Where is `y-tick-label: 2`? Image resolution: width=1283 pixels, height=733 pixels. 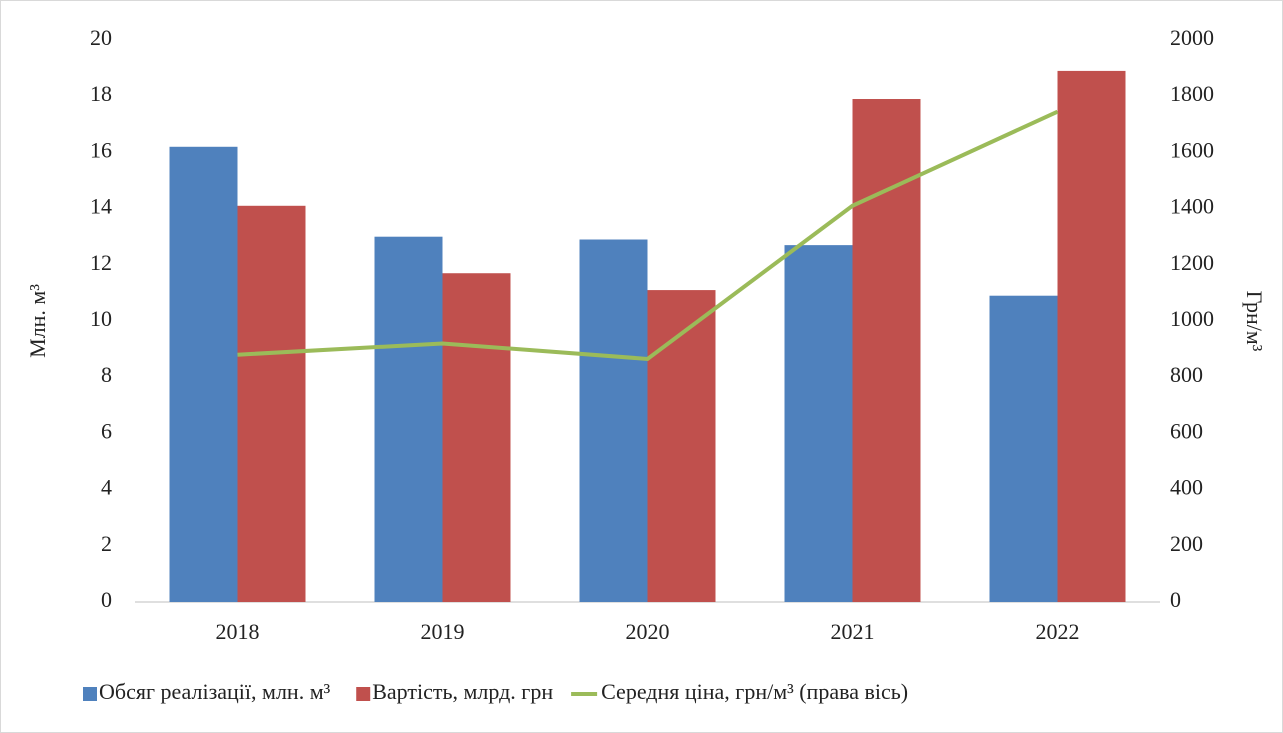 y-tick-label: 2 is located at coordinates (106, 543).